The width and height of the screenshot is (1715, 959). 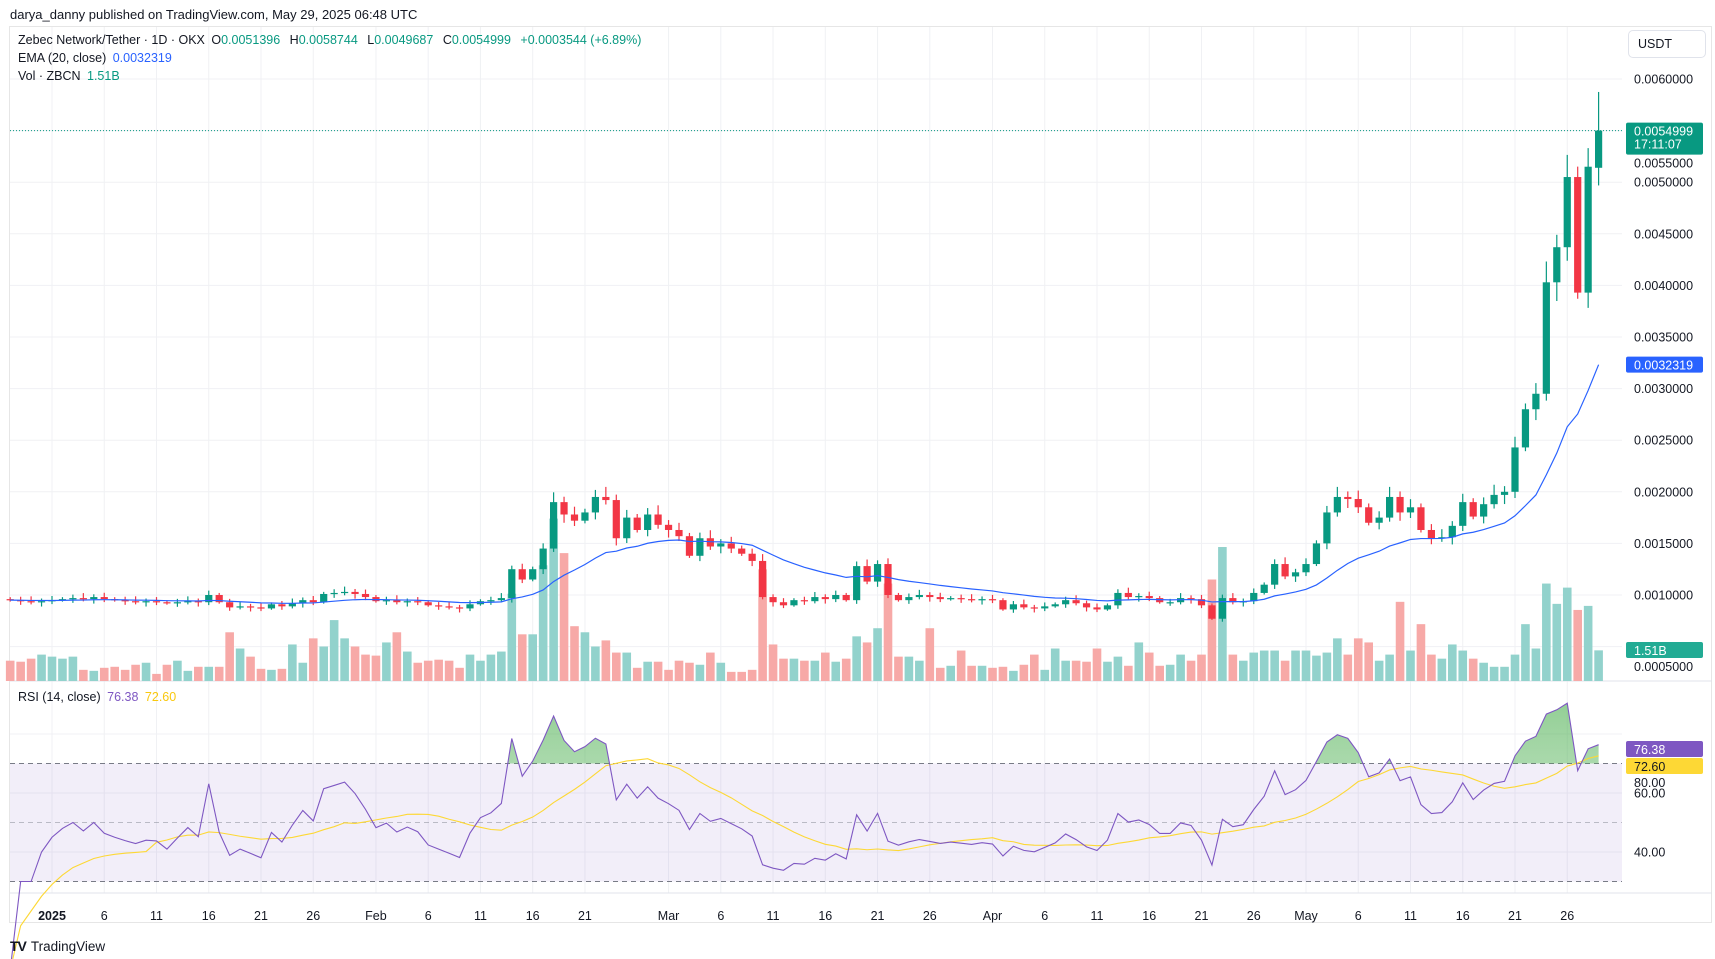 What do you see at coordinates (1664, 138) in the screenshot?
I see `price-badge-bg` at bounding box center [1664, 138].